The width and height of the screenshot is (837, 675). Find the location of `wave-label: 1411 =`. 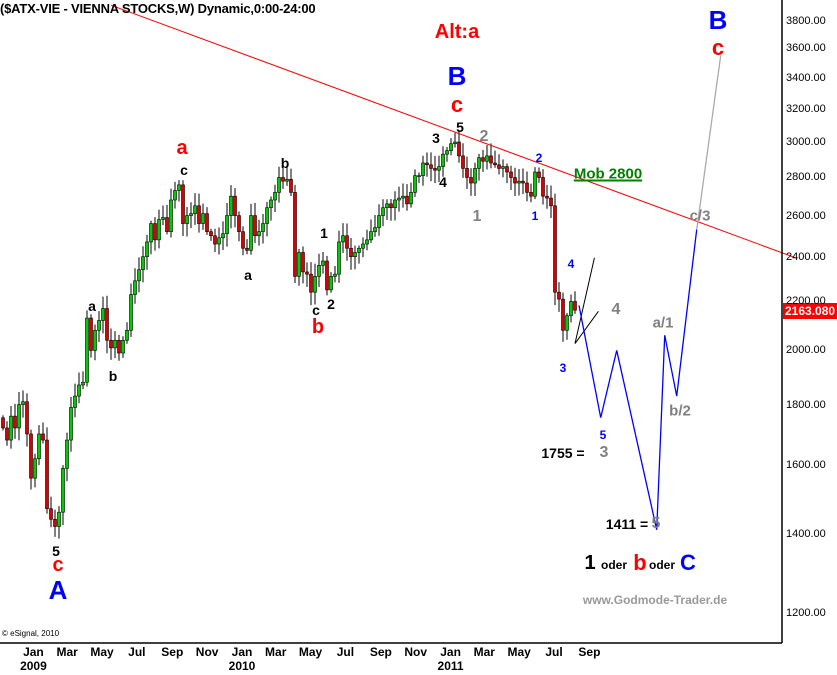

wave-label: 1411 = is located at coordinates (627, 524).